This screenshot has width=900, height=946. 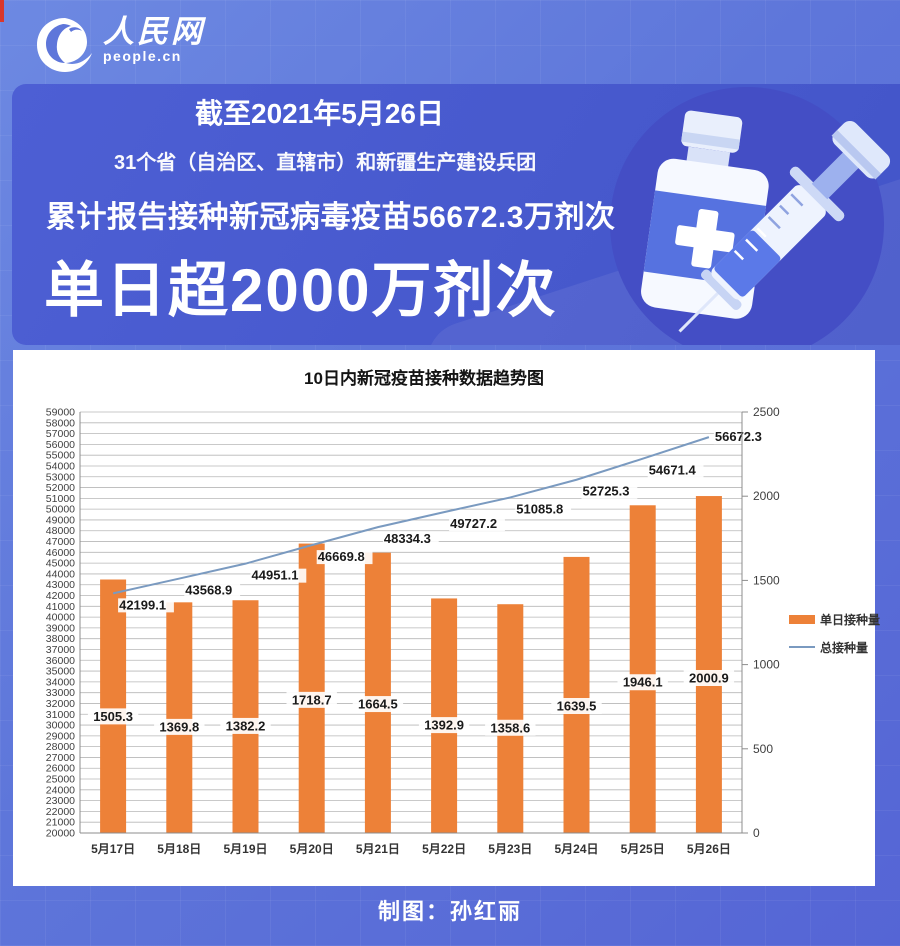 I want to click on svg-text: 52000, so click(x=60, y=488).